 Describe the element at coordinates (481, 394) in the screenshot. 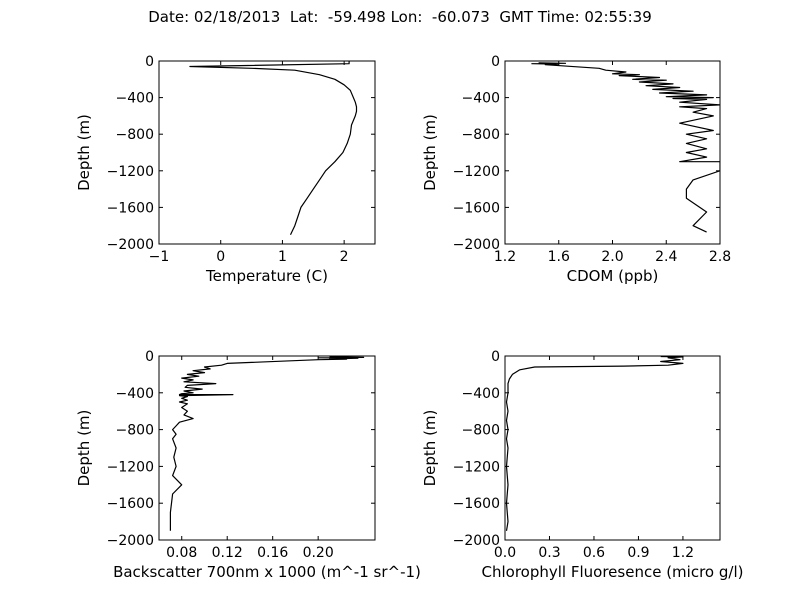

I see `chlorophyll-y-tick-label: −400` at that location.